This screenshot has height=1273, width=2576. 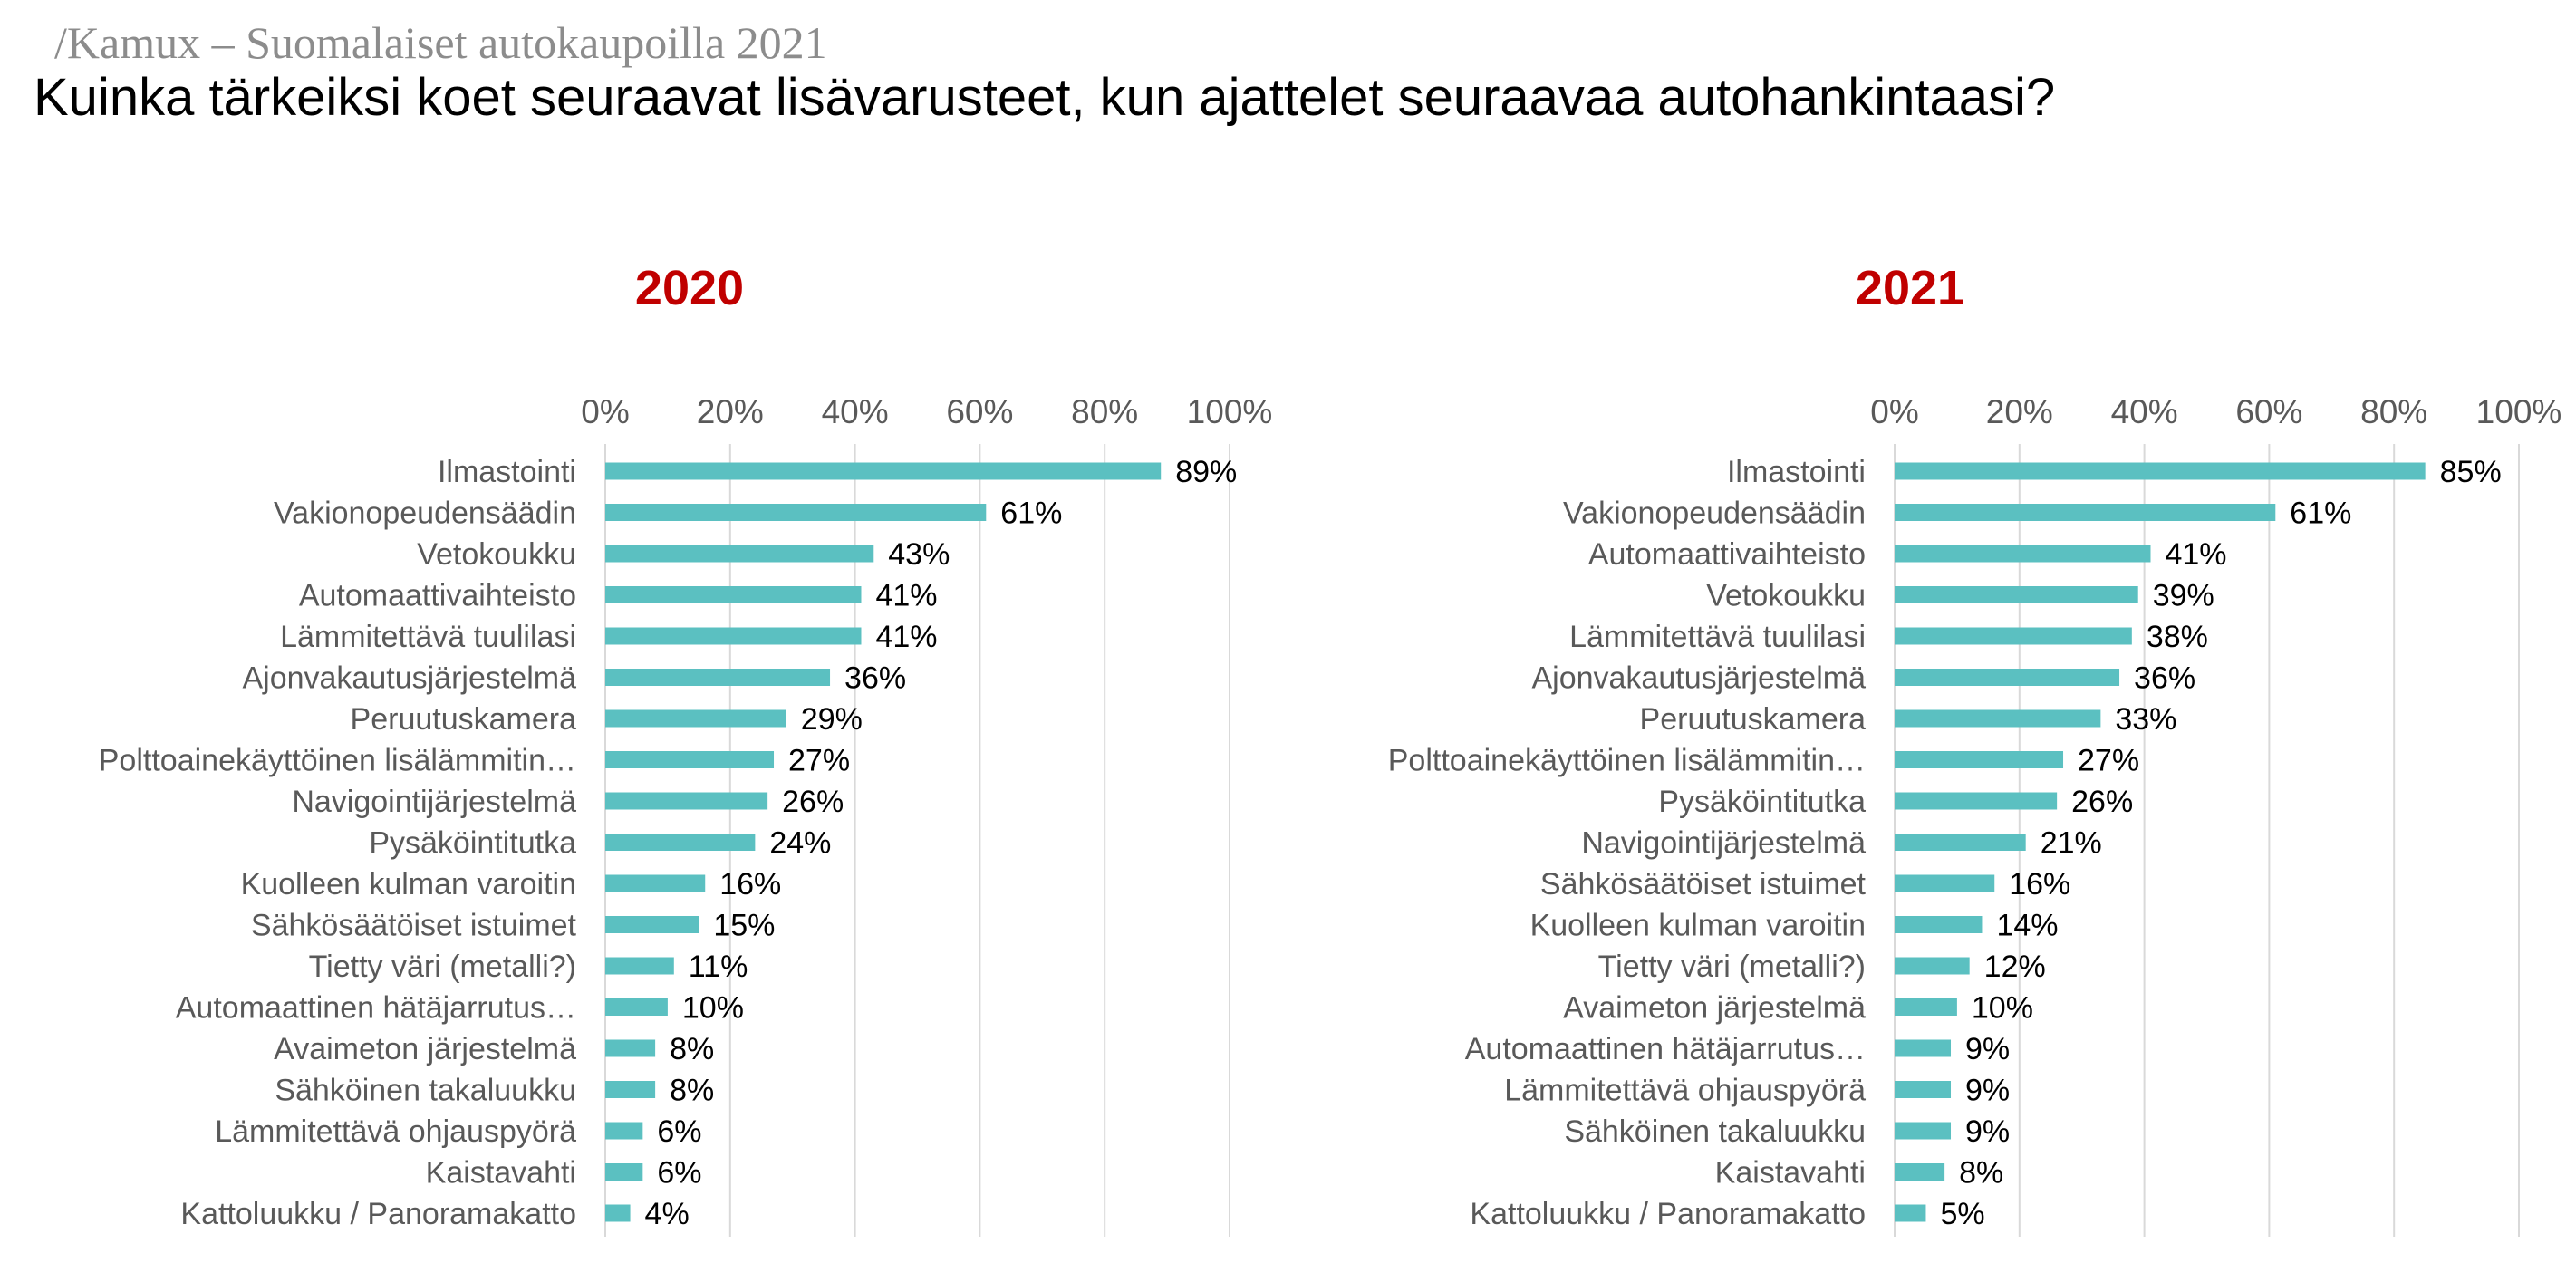 What do you see at coordinates (2183, 596) in the screenshot?
I see `data-label: 39%` at bounding box center [2183, 596].